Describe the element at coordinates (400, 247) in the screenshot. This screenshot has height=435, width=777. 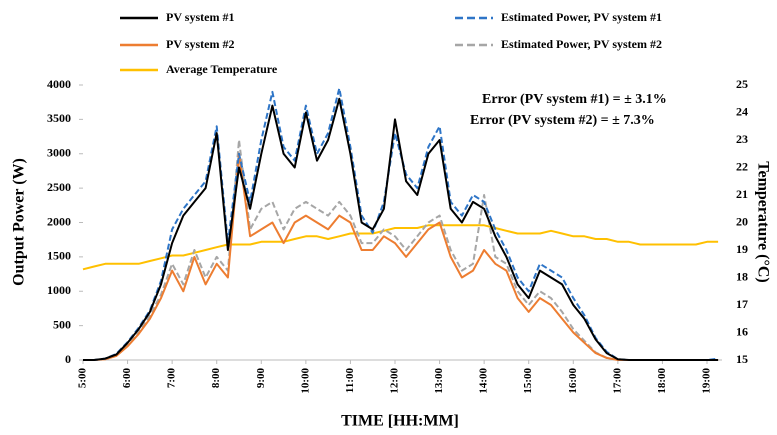
I see `series-line` at that location.